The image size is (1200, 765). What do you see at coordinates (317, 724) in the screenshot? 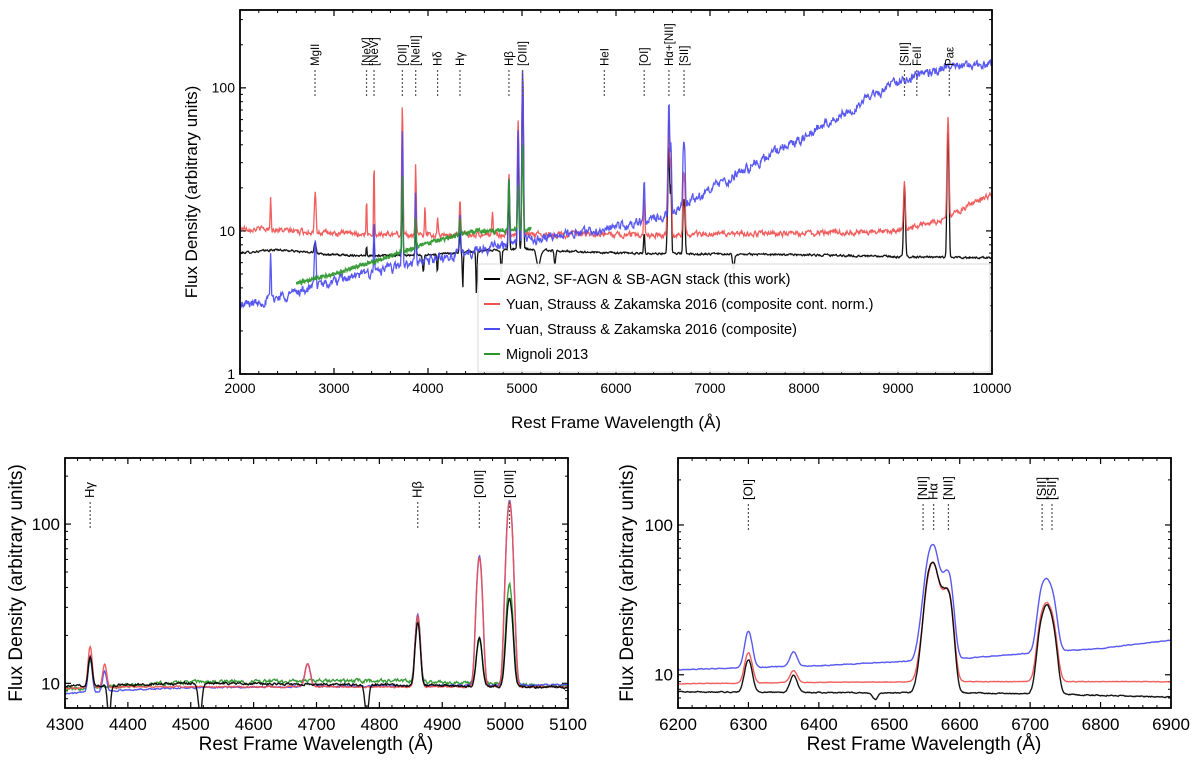
I see `xtick-label: 4700` at bounding box center [317, 724].